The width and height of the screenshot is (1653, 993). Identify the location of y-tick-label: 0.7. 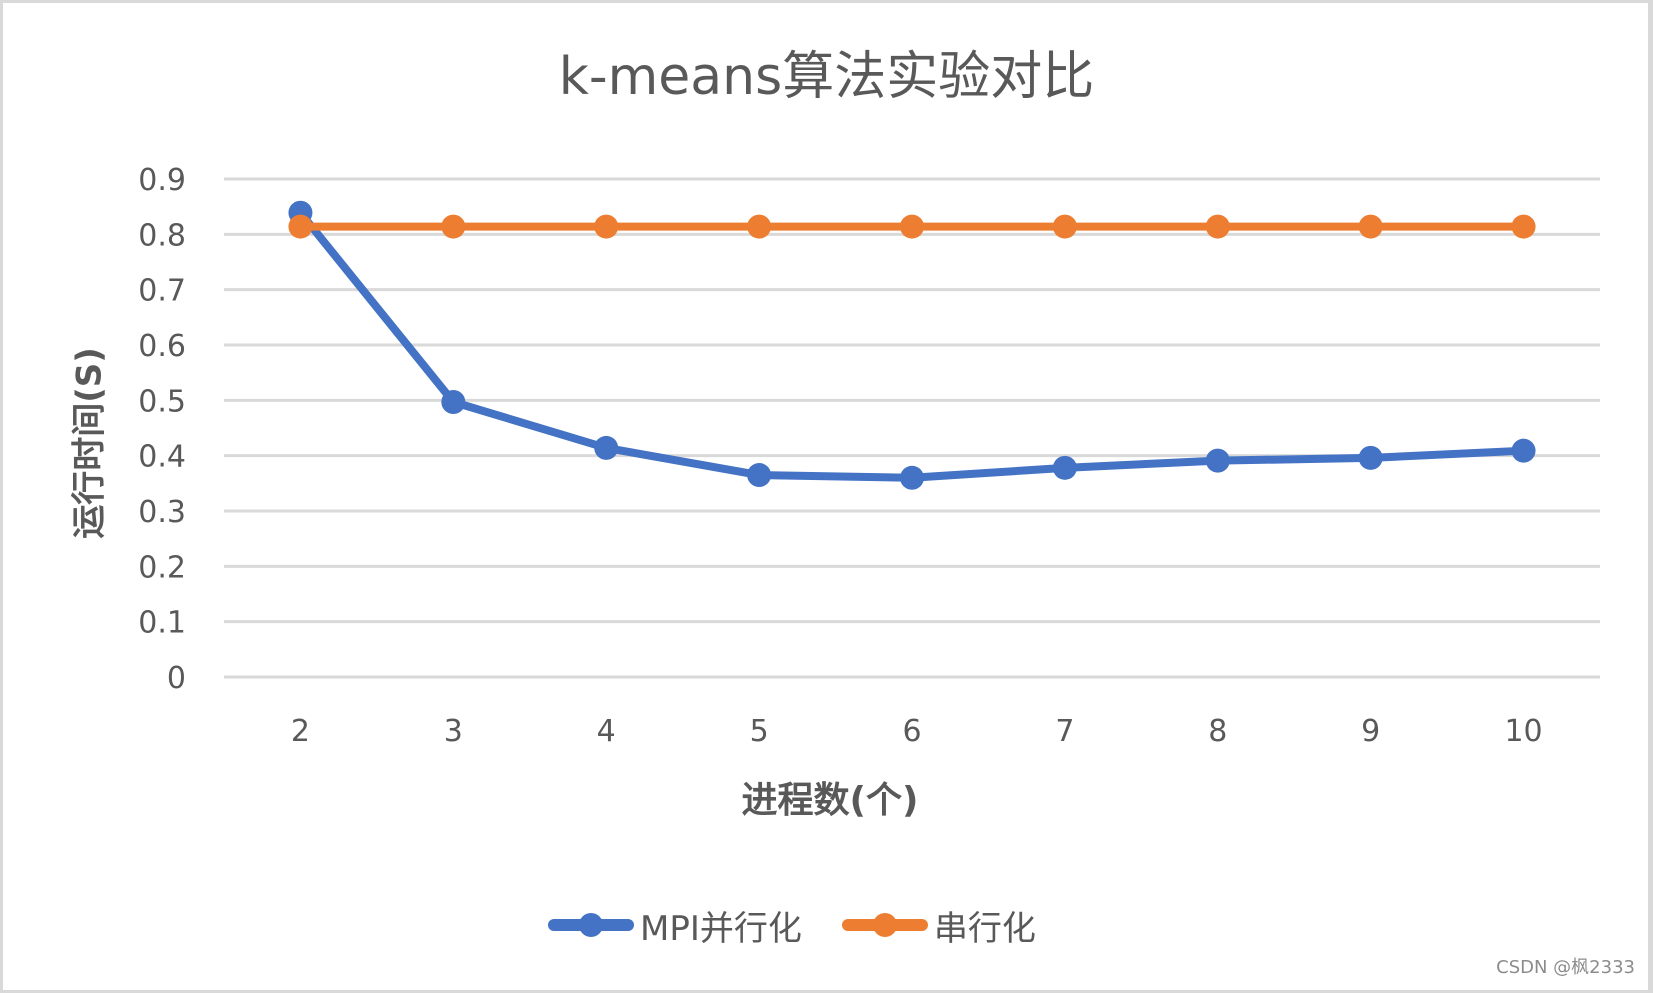
(162, 291).